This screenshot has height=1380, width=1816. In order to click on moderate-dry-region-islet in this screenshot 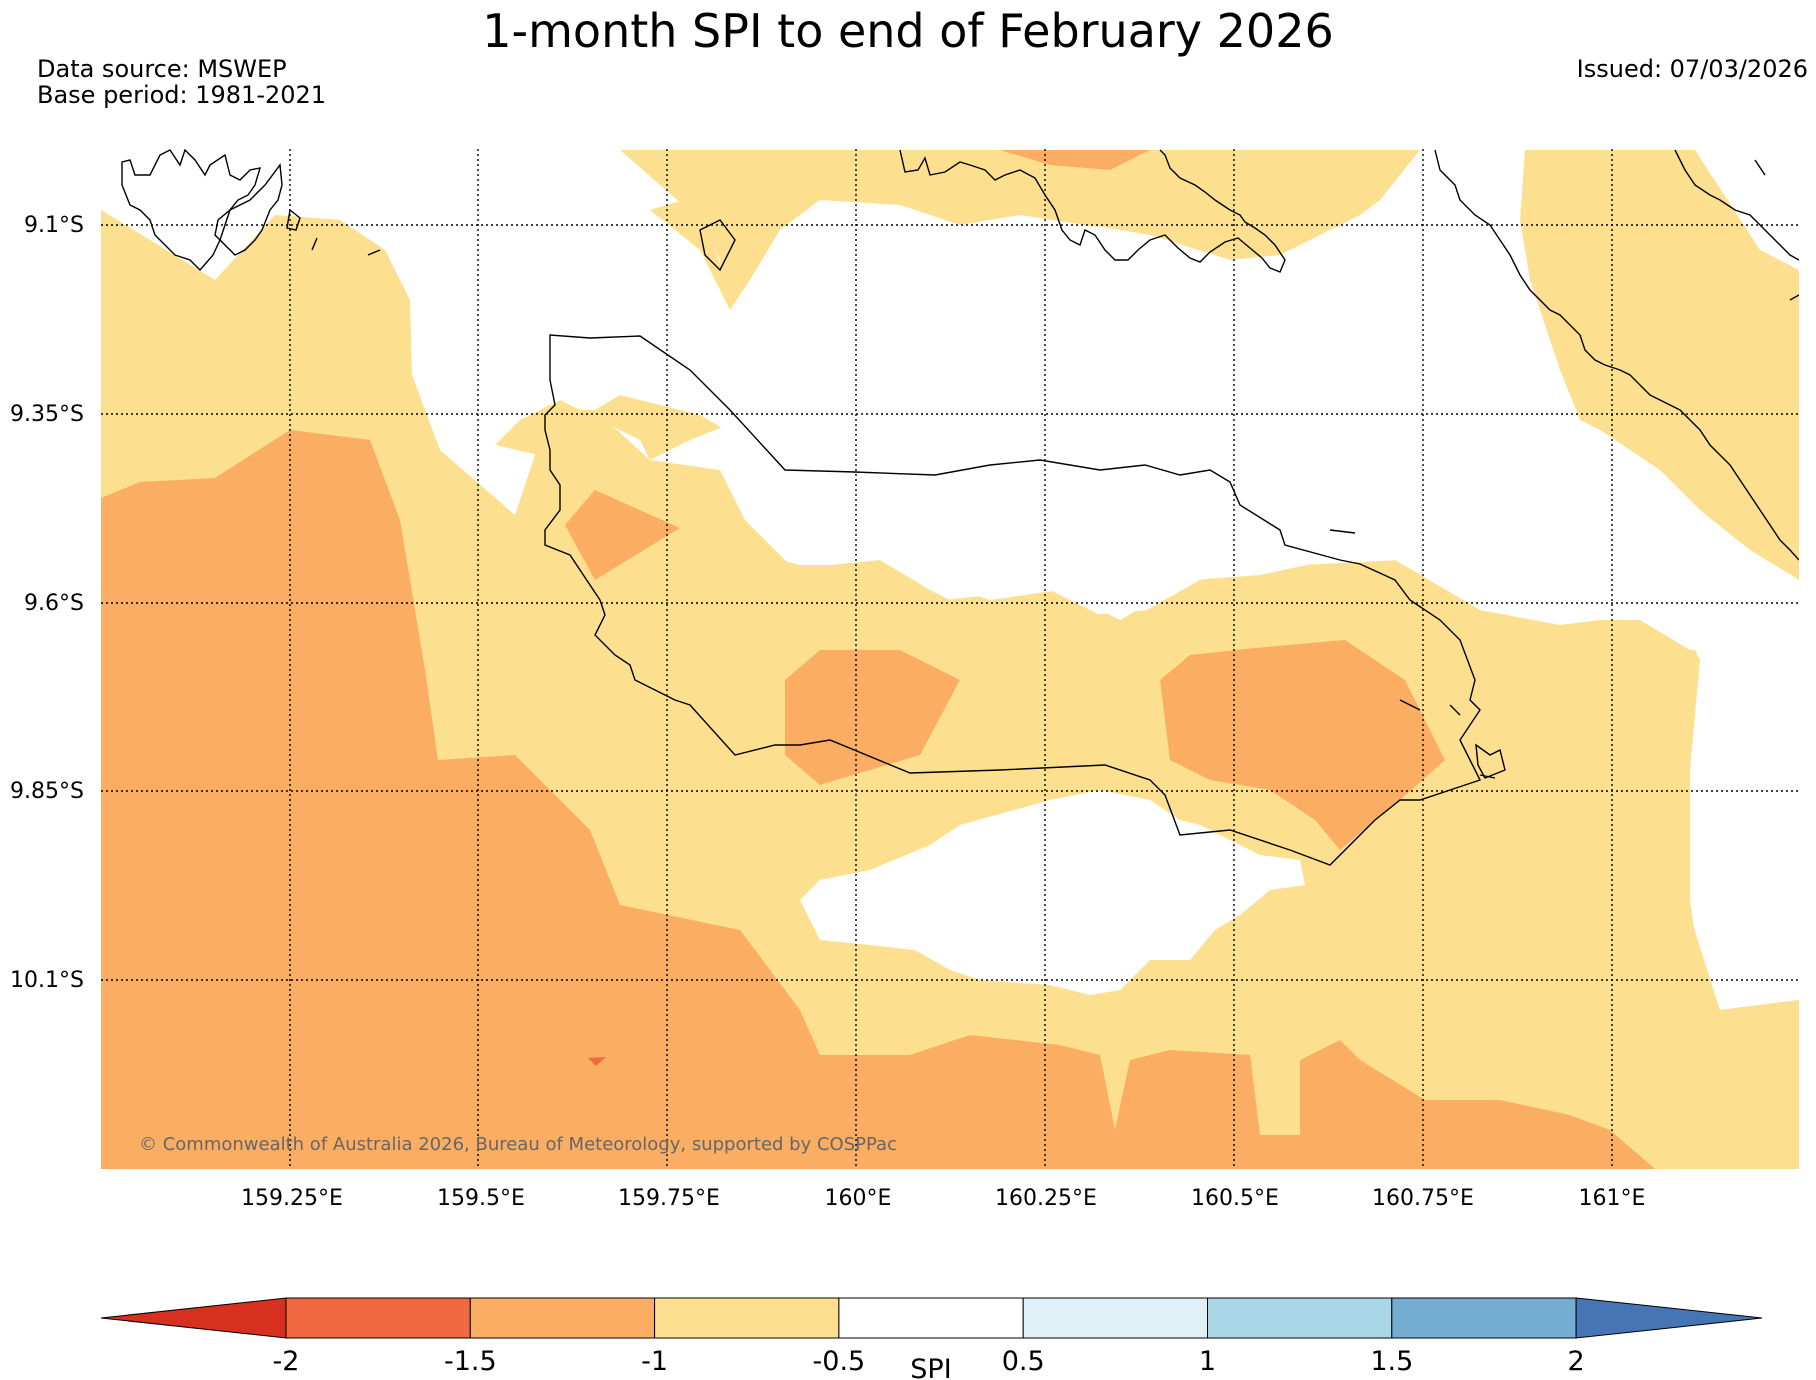, I will do `click(622, 535)`.